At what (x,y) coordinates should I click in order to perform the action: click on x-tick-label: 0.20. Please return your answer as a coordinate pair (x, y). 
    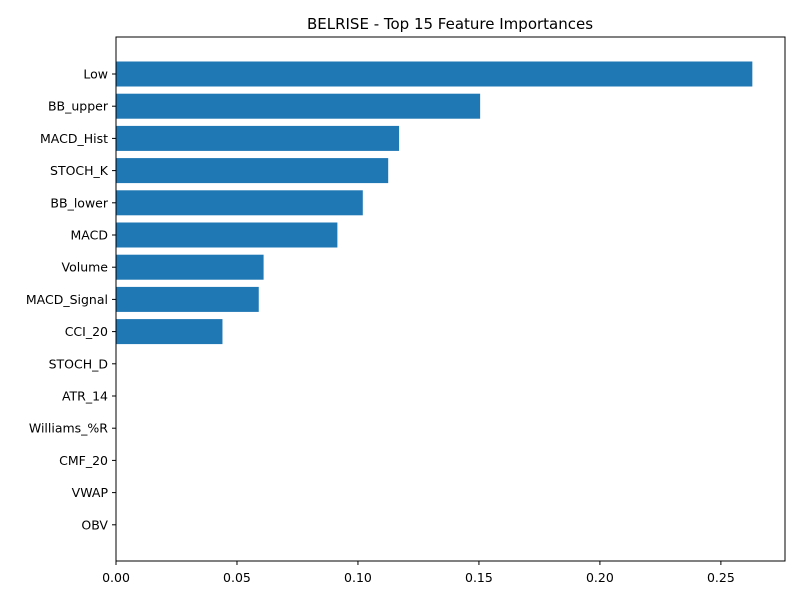
    Looking at the image, I should click on (600, 577).